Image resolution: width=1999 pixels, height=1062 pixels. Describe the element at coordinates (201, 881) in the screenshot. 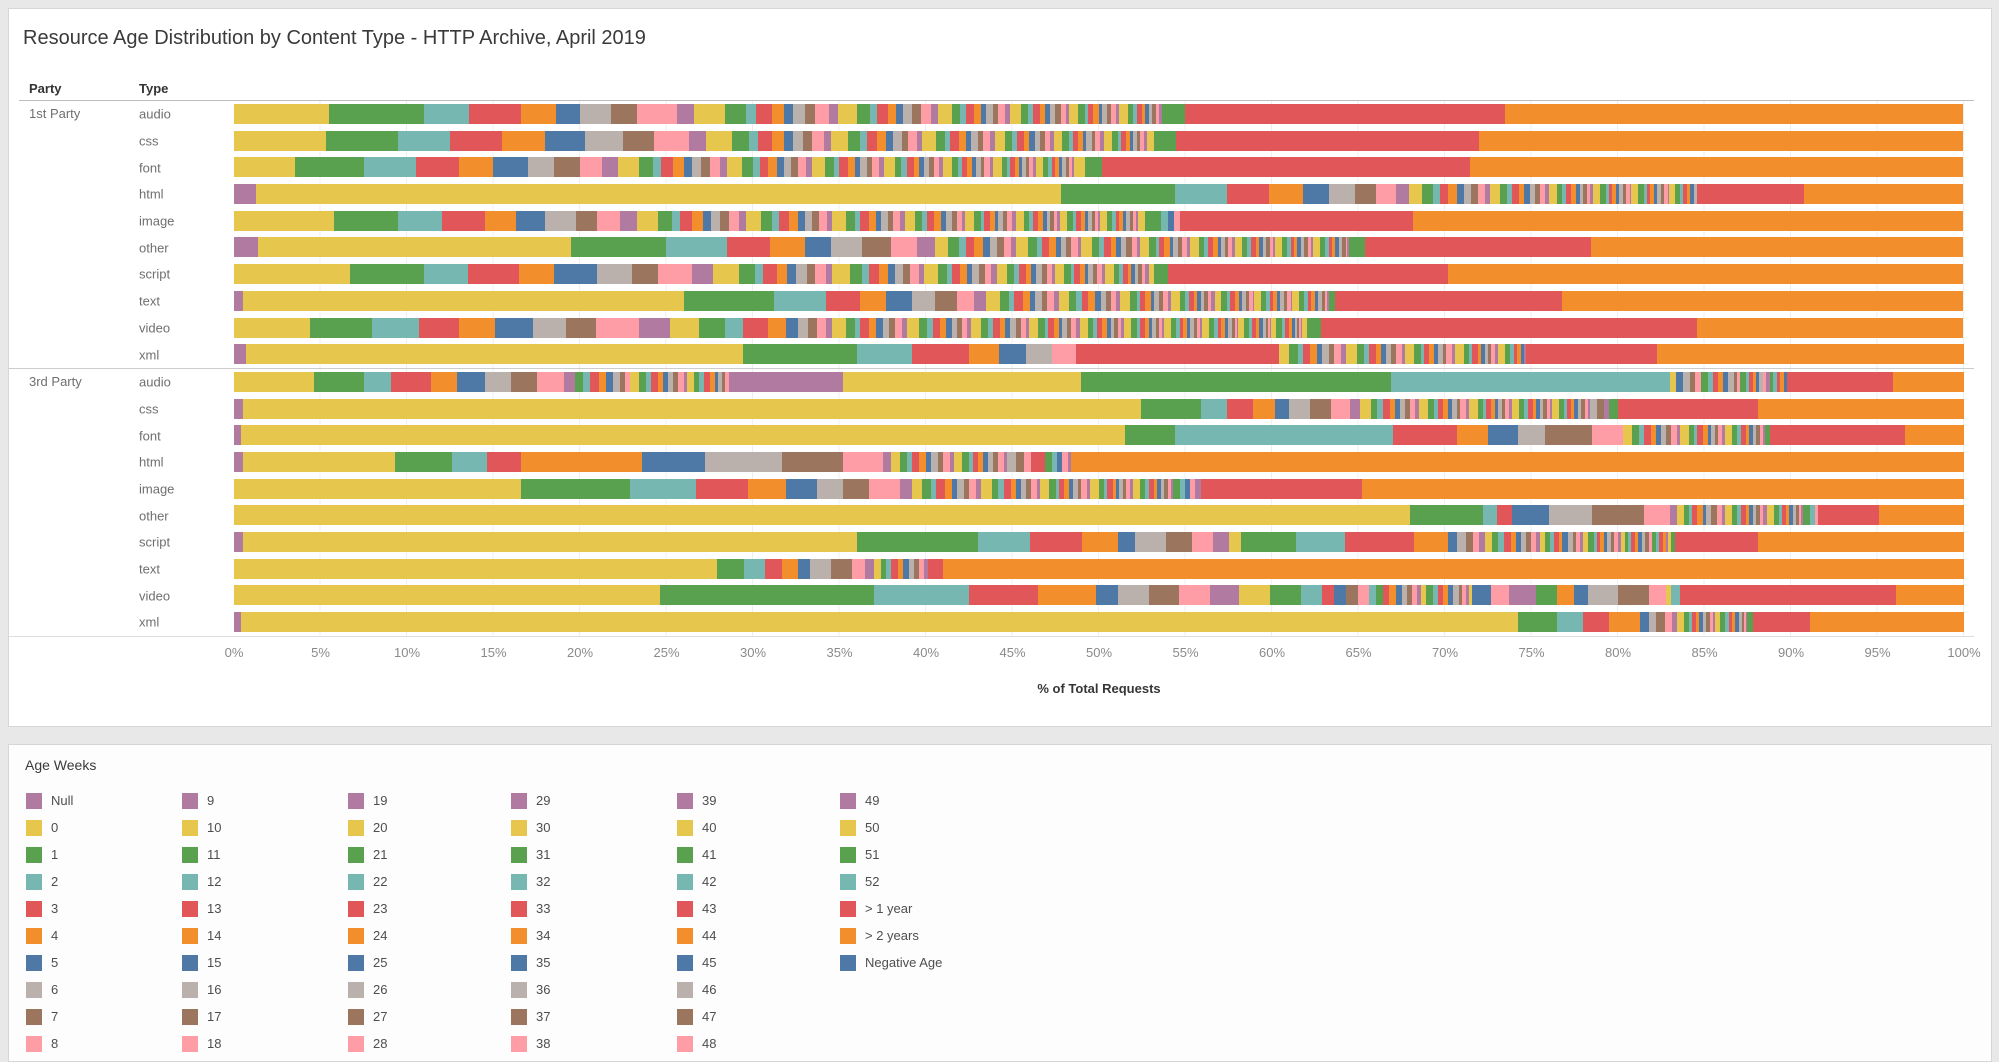

I see `legend-item-12: 12` at that location.